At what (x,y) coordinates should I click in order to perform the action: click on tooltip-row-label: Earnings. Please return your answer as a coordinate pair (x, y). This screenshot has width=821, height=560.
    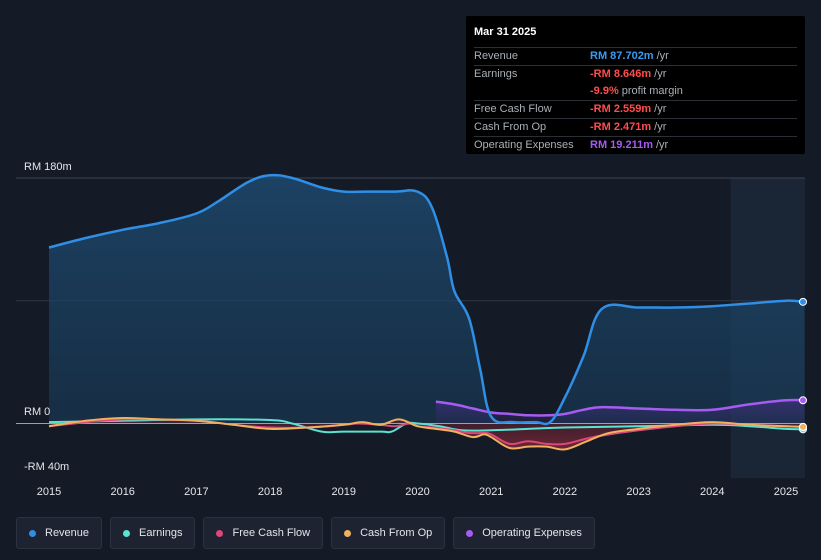
    Looking at the image, I should click on (496, 74).